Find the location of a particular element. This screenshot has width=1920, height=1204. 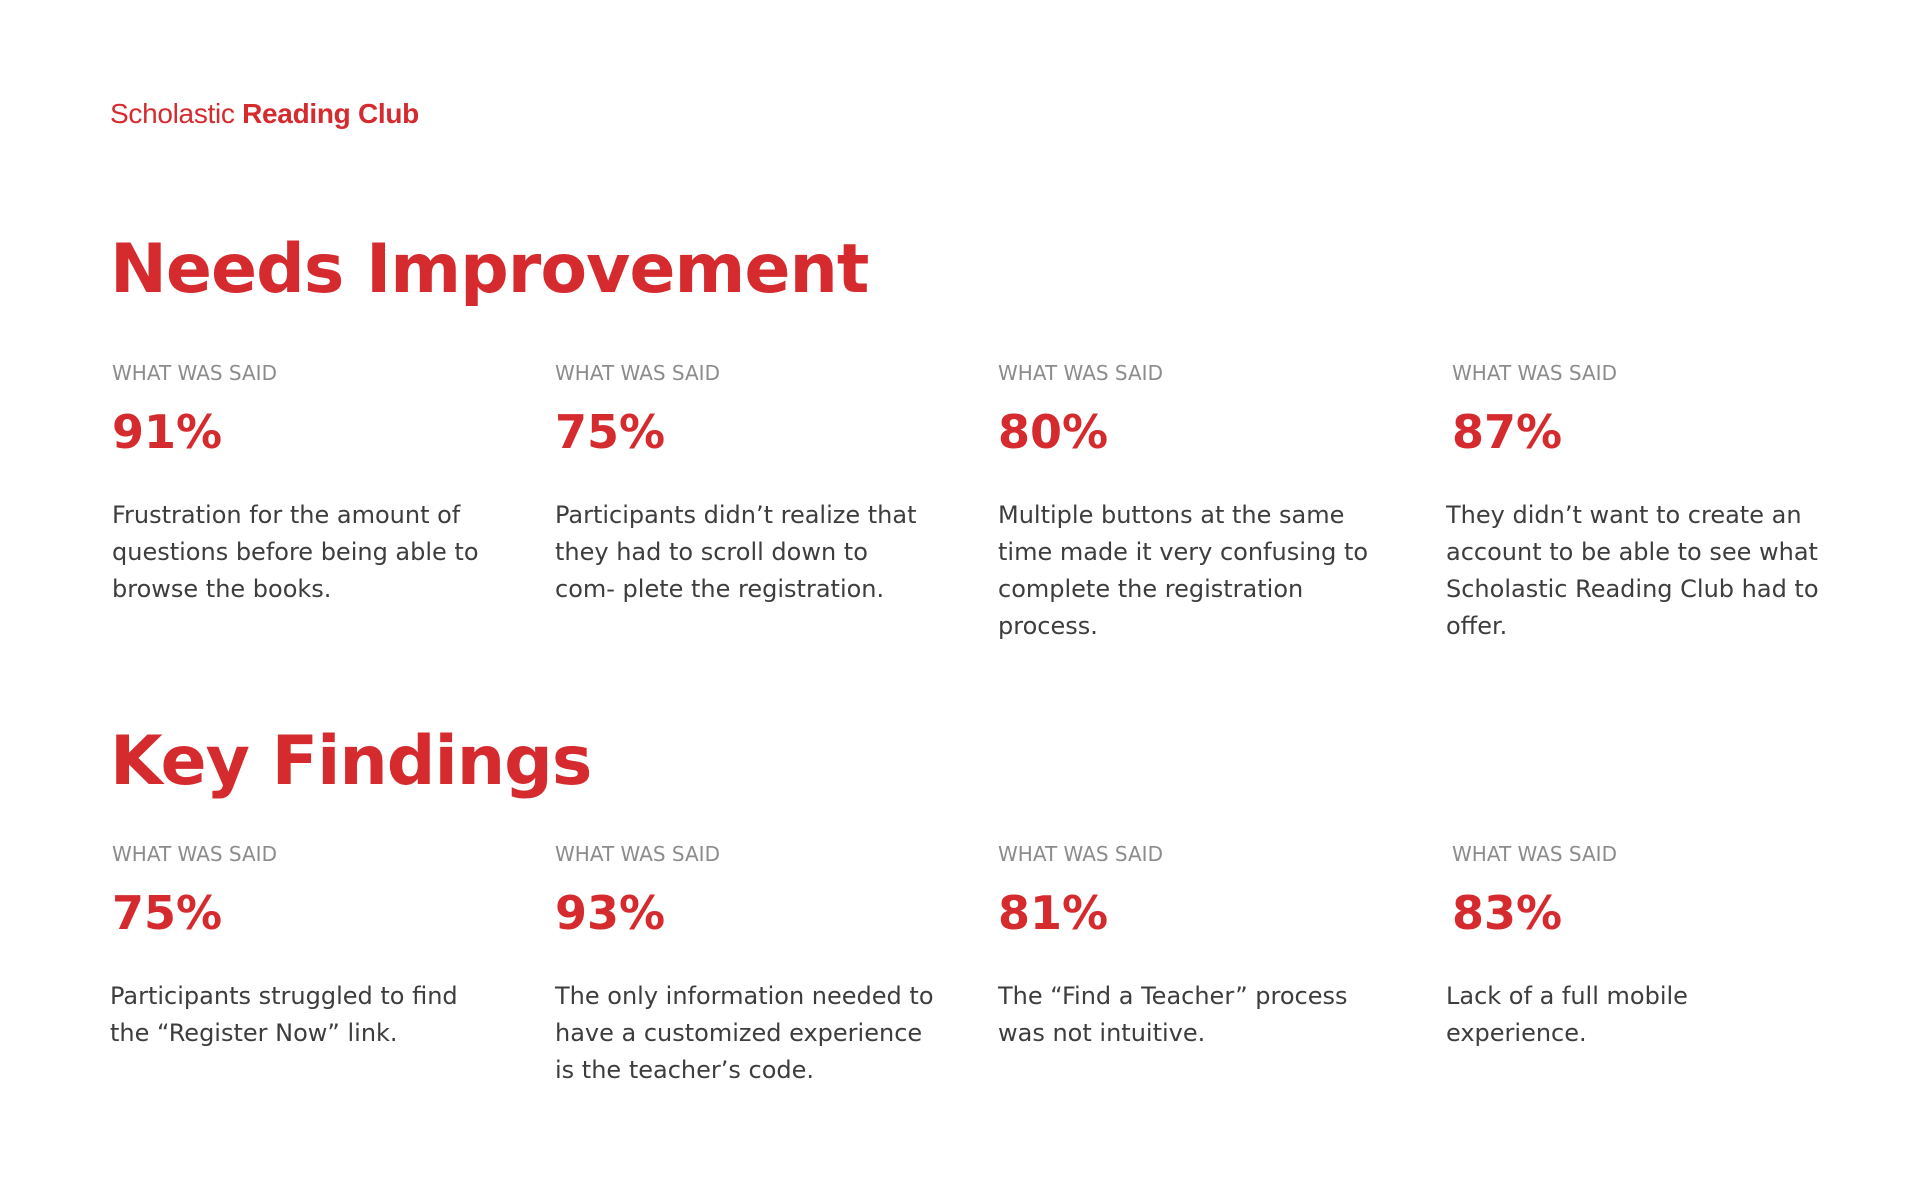

brand-name-light: Scholastic is located at coordinates (172, 113).